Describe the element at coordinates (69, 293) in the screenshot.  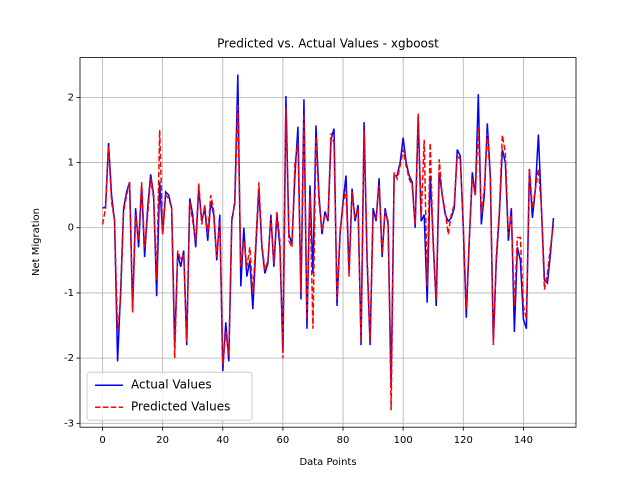
I see `y-tick-label: -1` at that location.